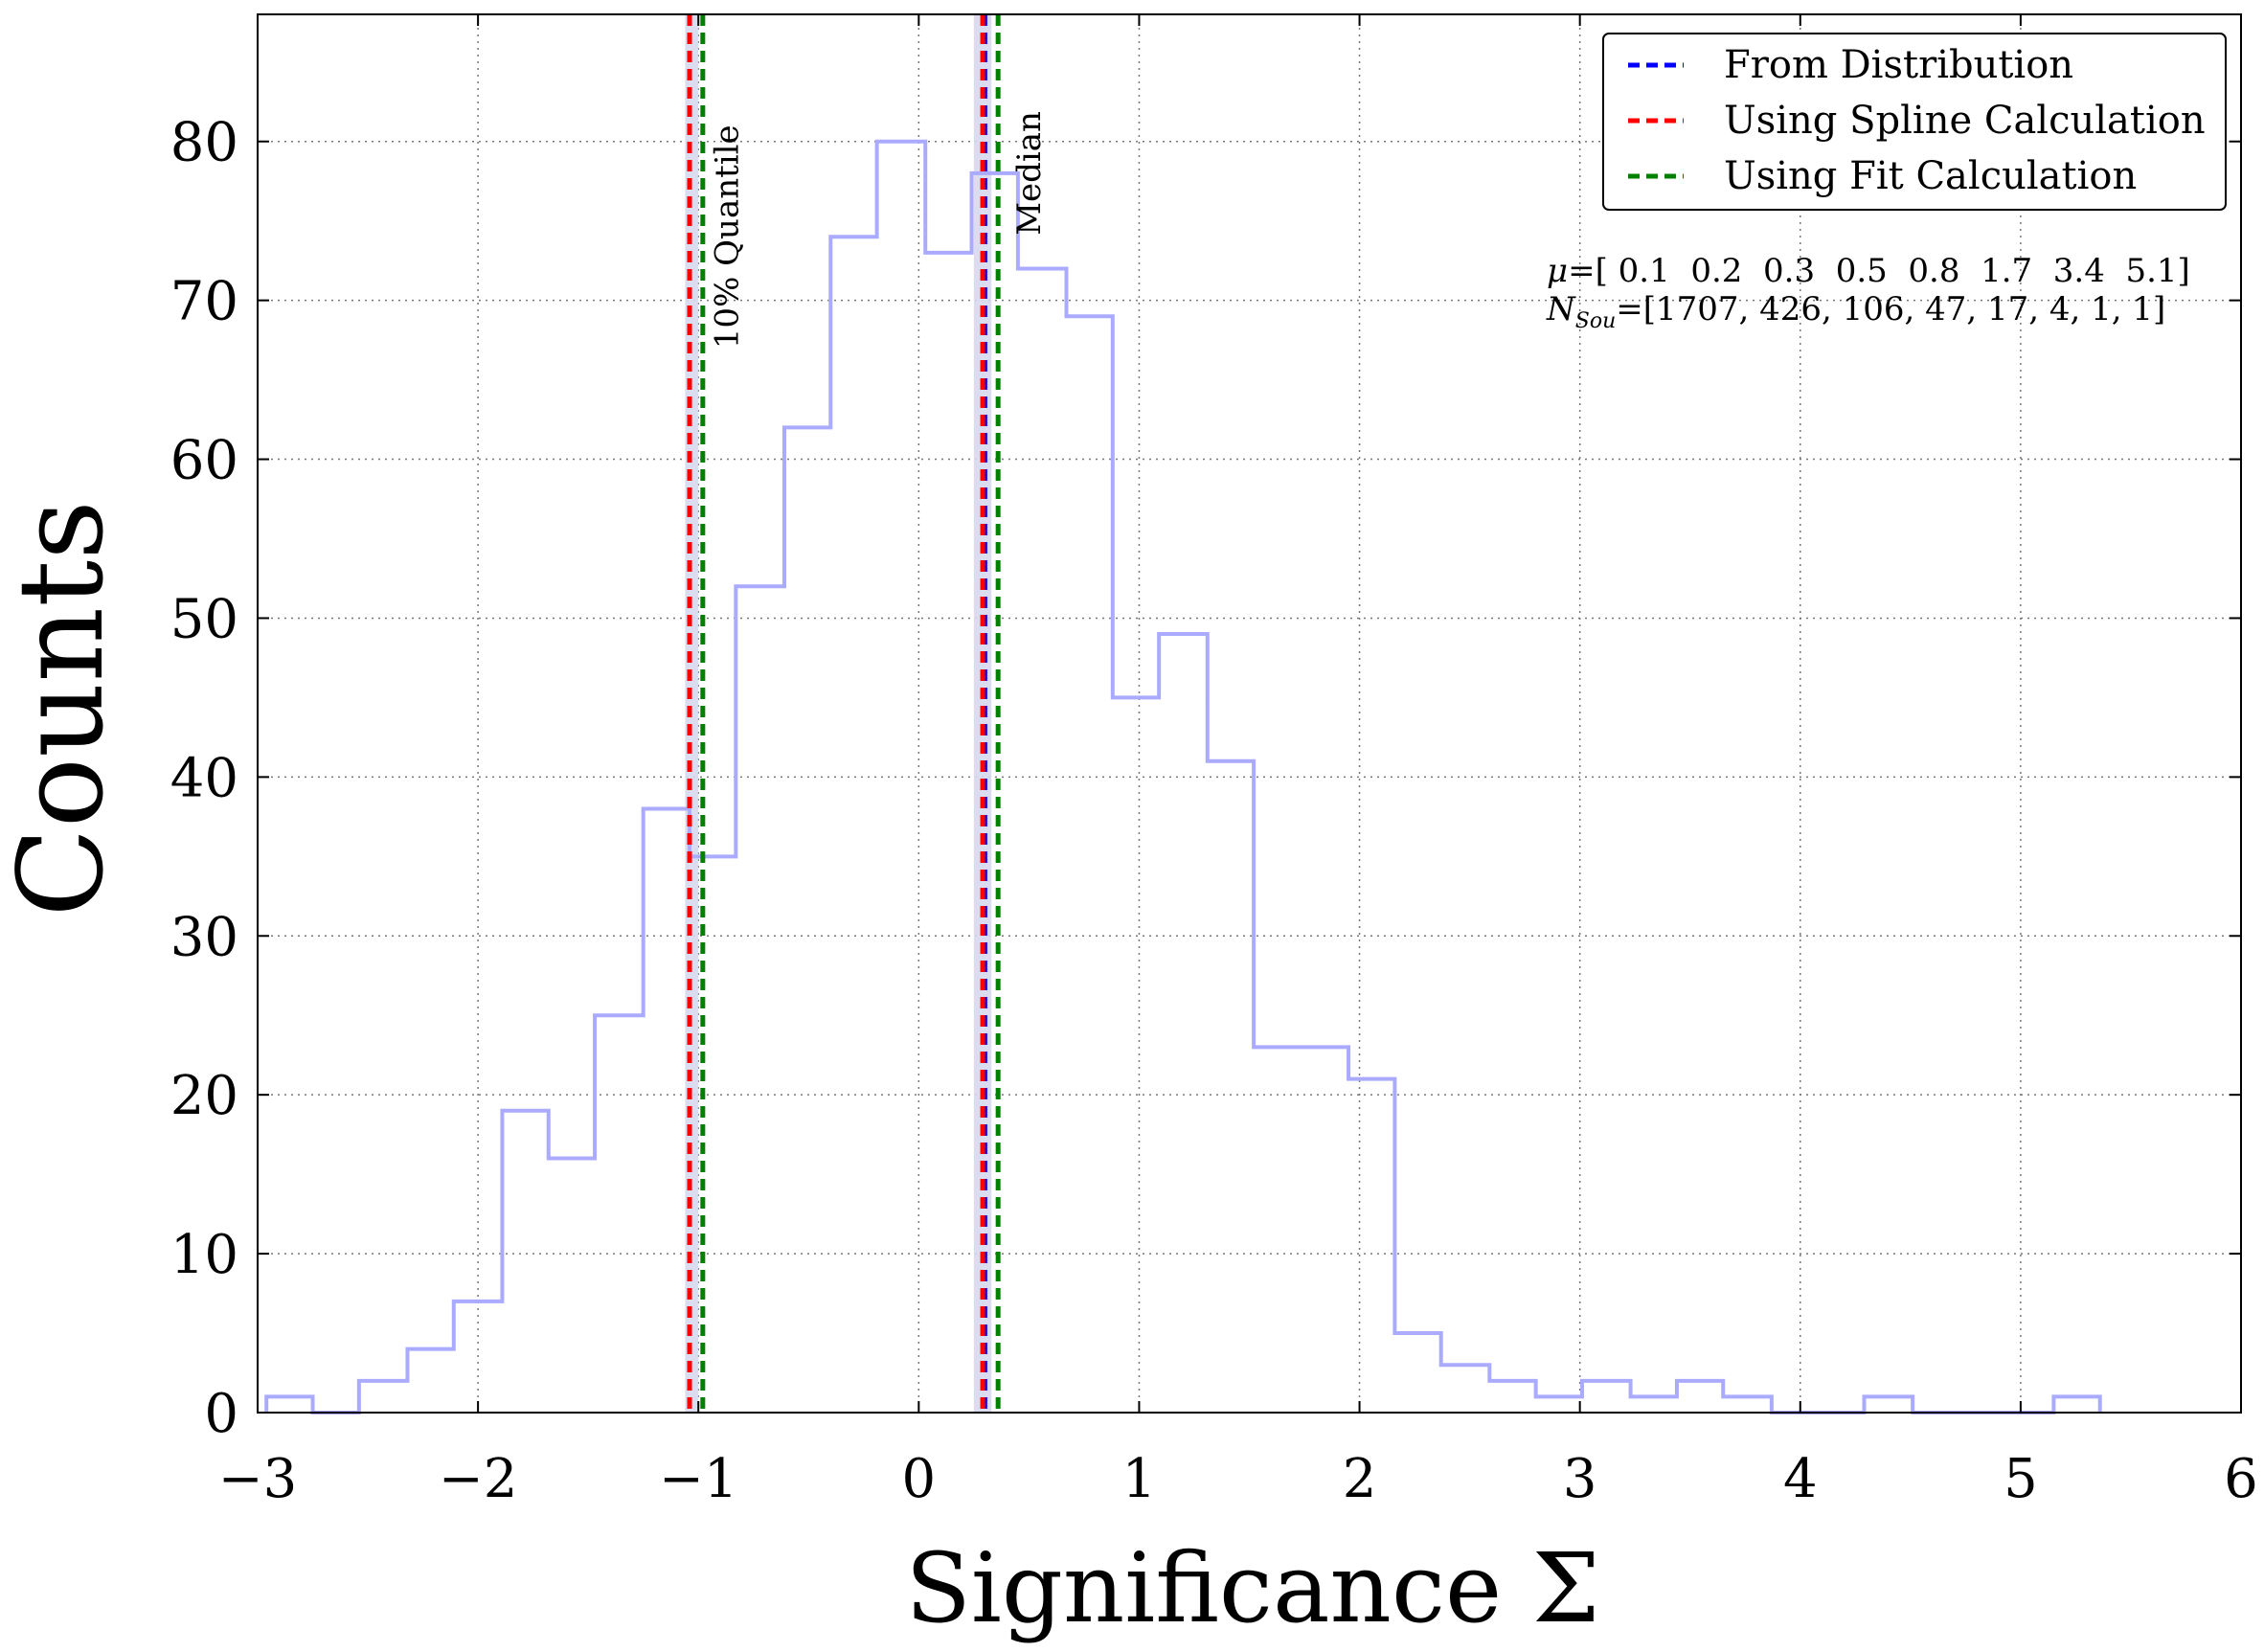 The height and width of the screenshot is (1652, 2264). Describe the element at coordinates (1879, 271) in the screenshot. I see `mu-values: =[ 0.1 0.2 0.3 0.5 0.8 1.7 3.4 5.1]` at that location.